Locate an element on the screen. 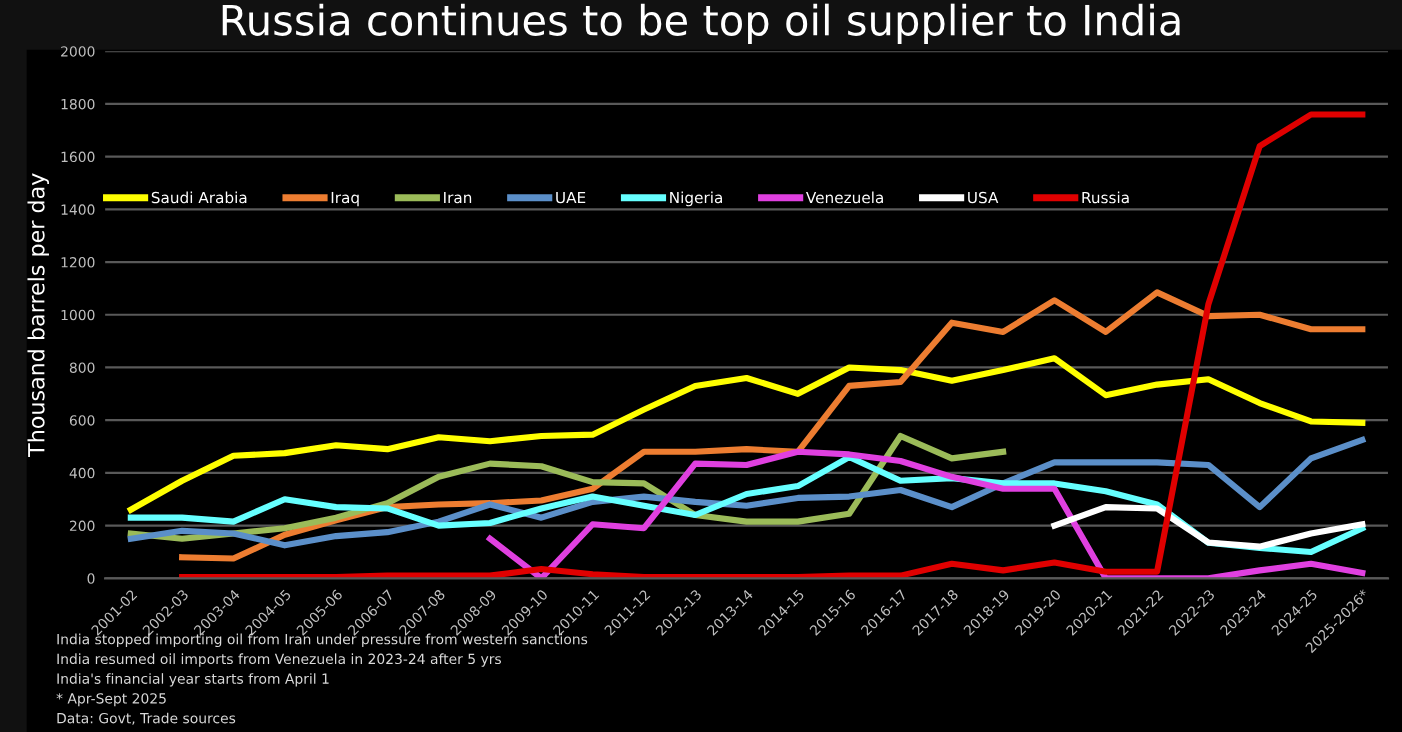 The width and height of the screenshot is (1402, 732). y-axis-title: Thousand barrels per day is located at coordinates (38, 315).